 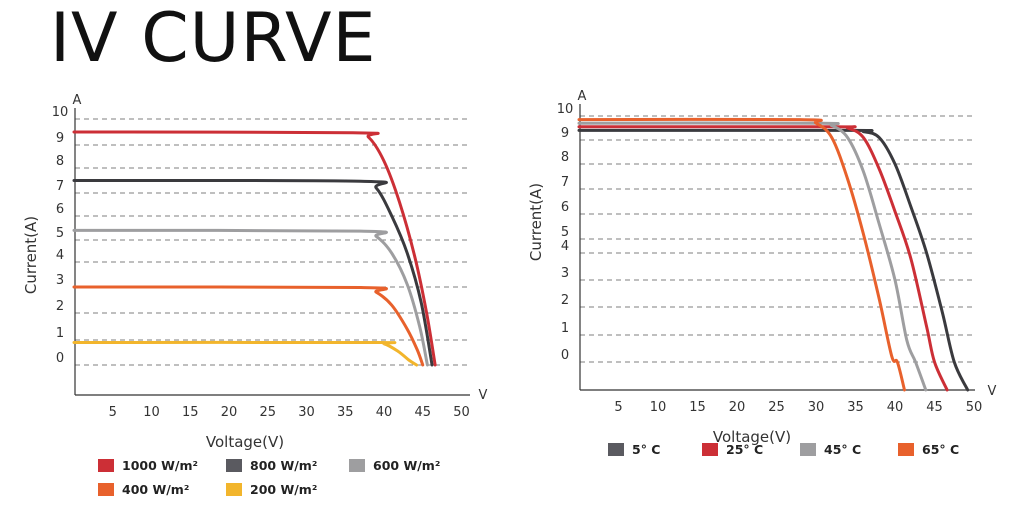 What do you see at coordinates (940, 449) in the screenshot?
I see `legend-label: 65° C` at bounding box center [940, 449].